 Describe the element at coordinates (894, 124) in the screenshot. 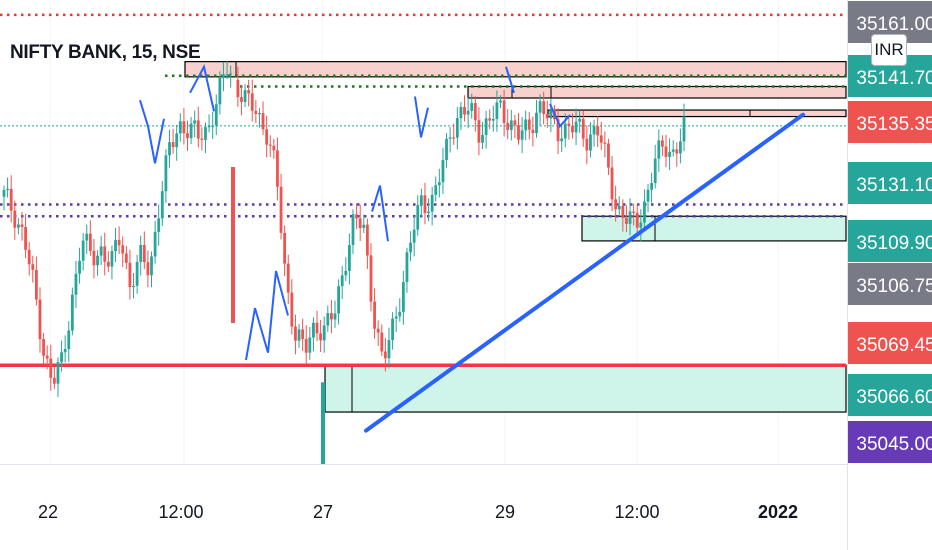

I see `price-badge-label-2: 35135.35` at that location.